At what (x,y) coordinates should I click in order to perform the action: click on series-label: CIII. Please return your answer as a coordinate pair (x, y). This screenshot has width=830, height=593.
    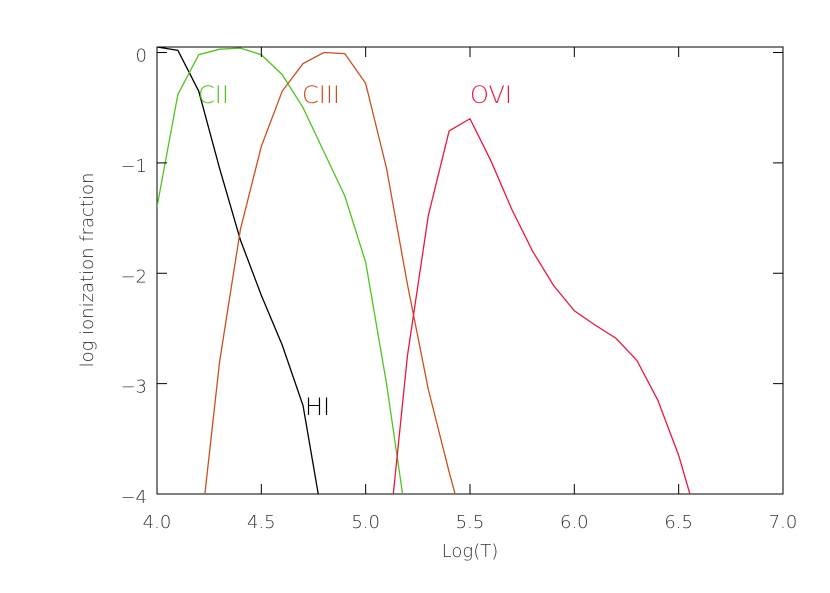
    Looking at the image, I should click on (321, 95).